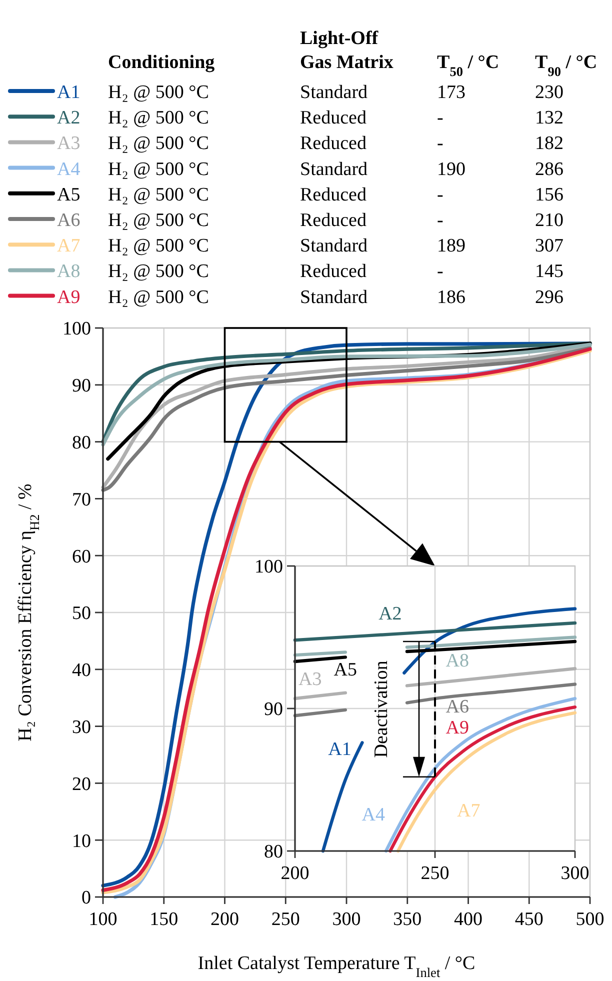  I want to click on series-label: A5, so click(346, 669).